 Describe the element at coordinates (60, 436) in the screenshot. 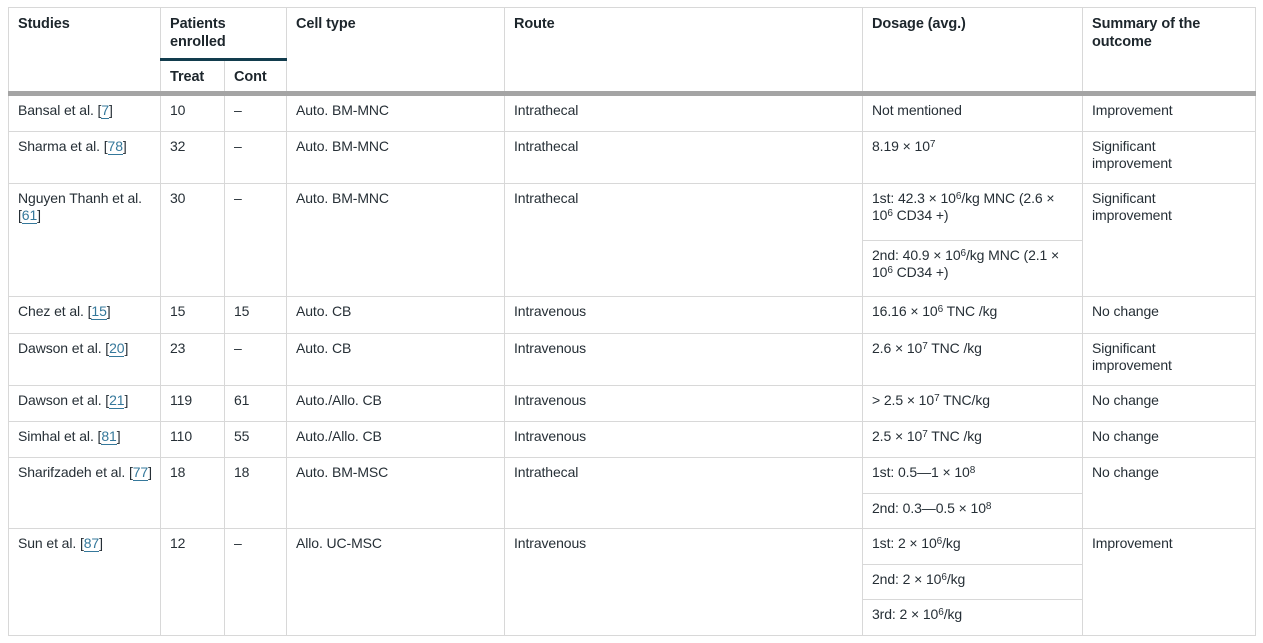

I see `study-prefix: Simhal et al. [` at that location.